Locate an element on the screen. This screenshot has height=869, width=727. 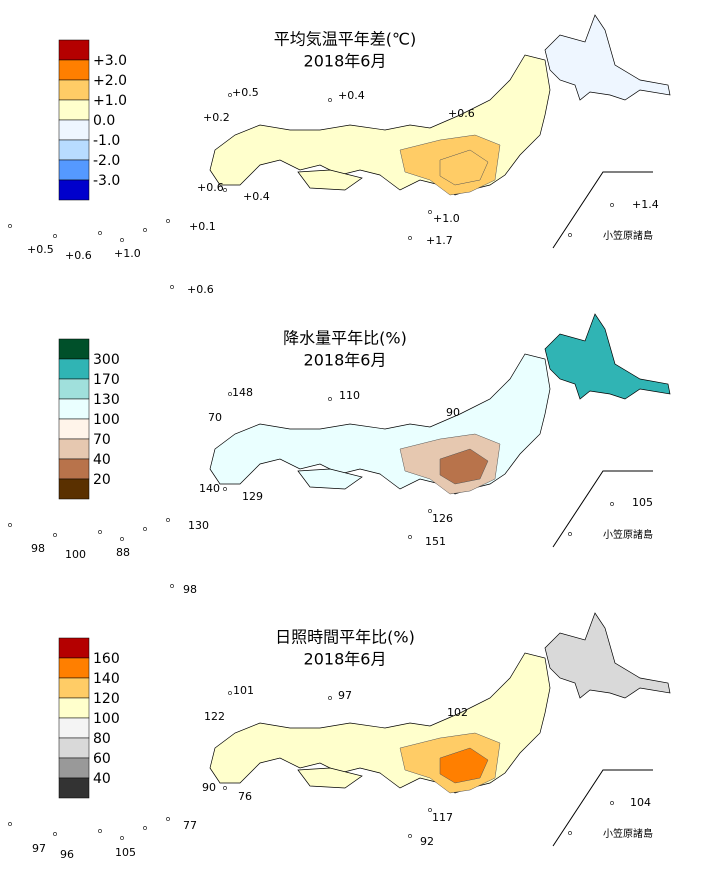
legend-label: 170 is located at coordinates (106, 380).